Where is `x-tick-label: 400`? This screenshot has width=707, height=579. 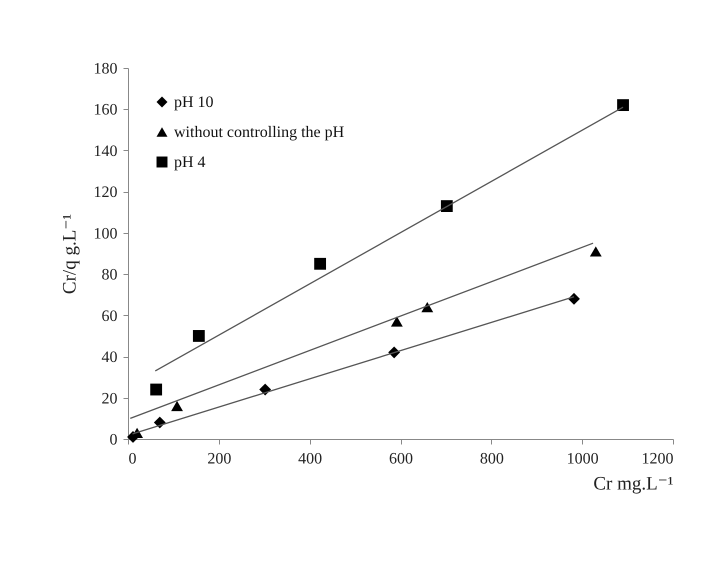
x-tick-label: 400 is located at coordinates (310, 459).